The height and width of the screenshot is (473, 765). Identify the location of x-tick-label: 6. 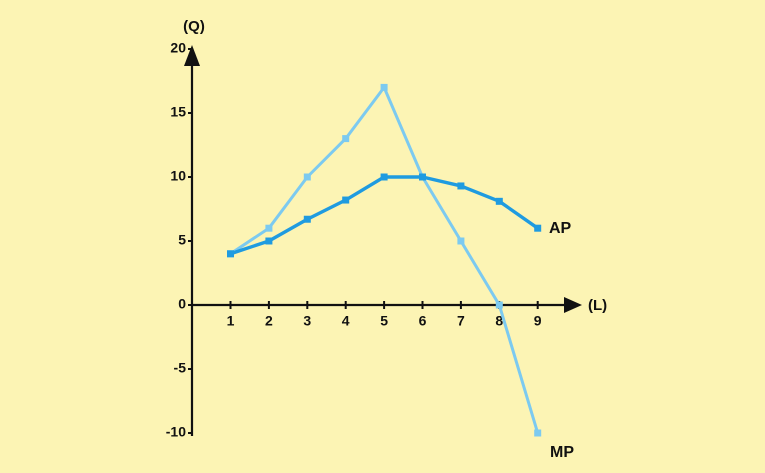
(423, 321).